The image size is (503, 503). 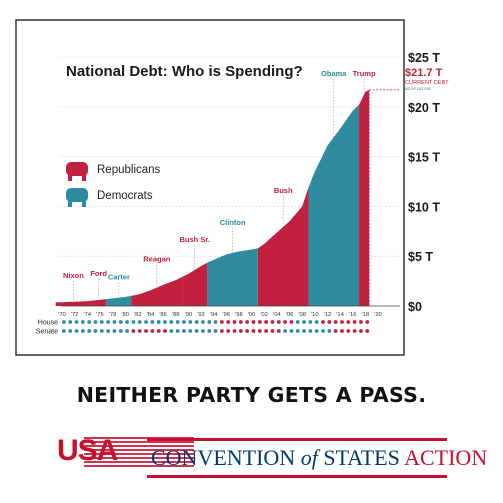 I want to click on x-tick-label: '92, so click(x=201, y=315).